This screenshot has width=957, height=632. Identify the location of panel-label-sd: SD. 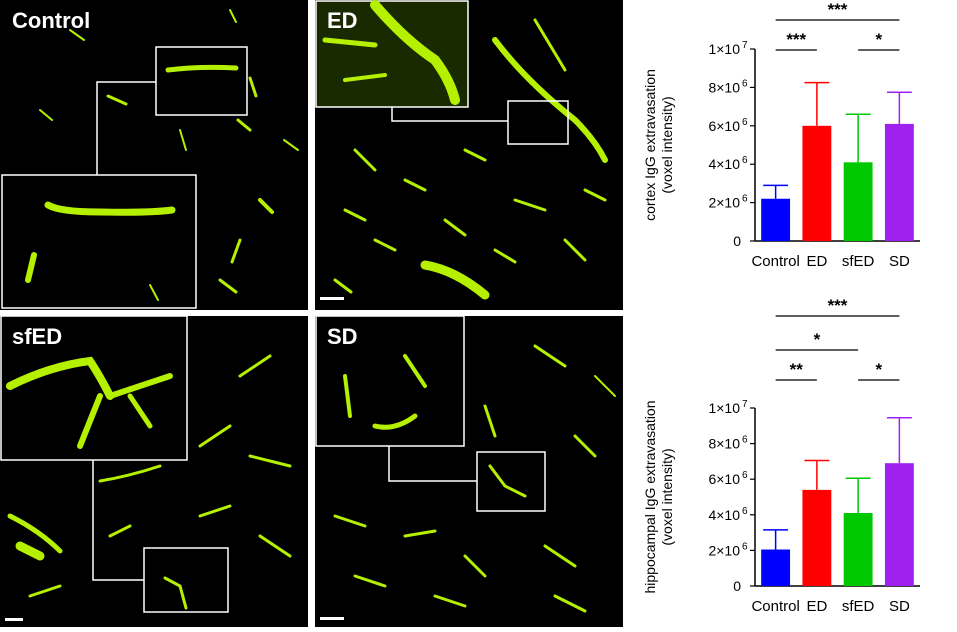
(342, 336).